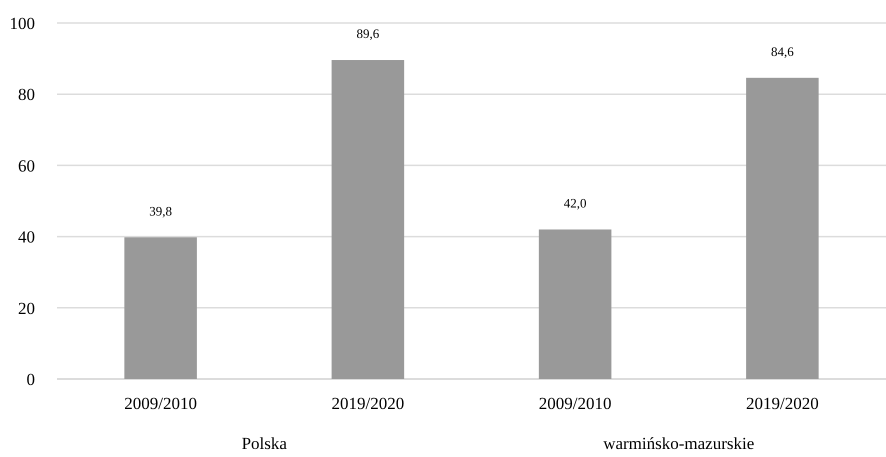  What do you see at coordinates (26, 166) in the screenshot?
I see `y-tick-label: 60` at bounding box center [26, 166].